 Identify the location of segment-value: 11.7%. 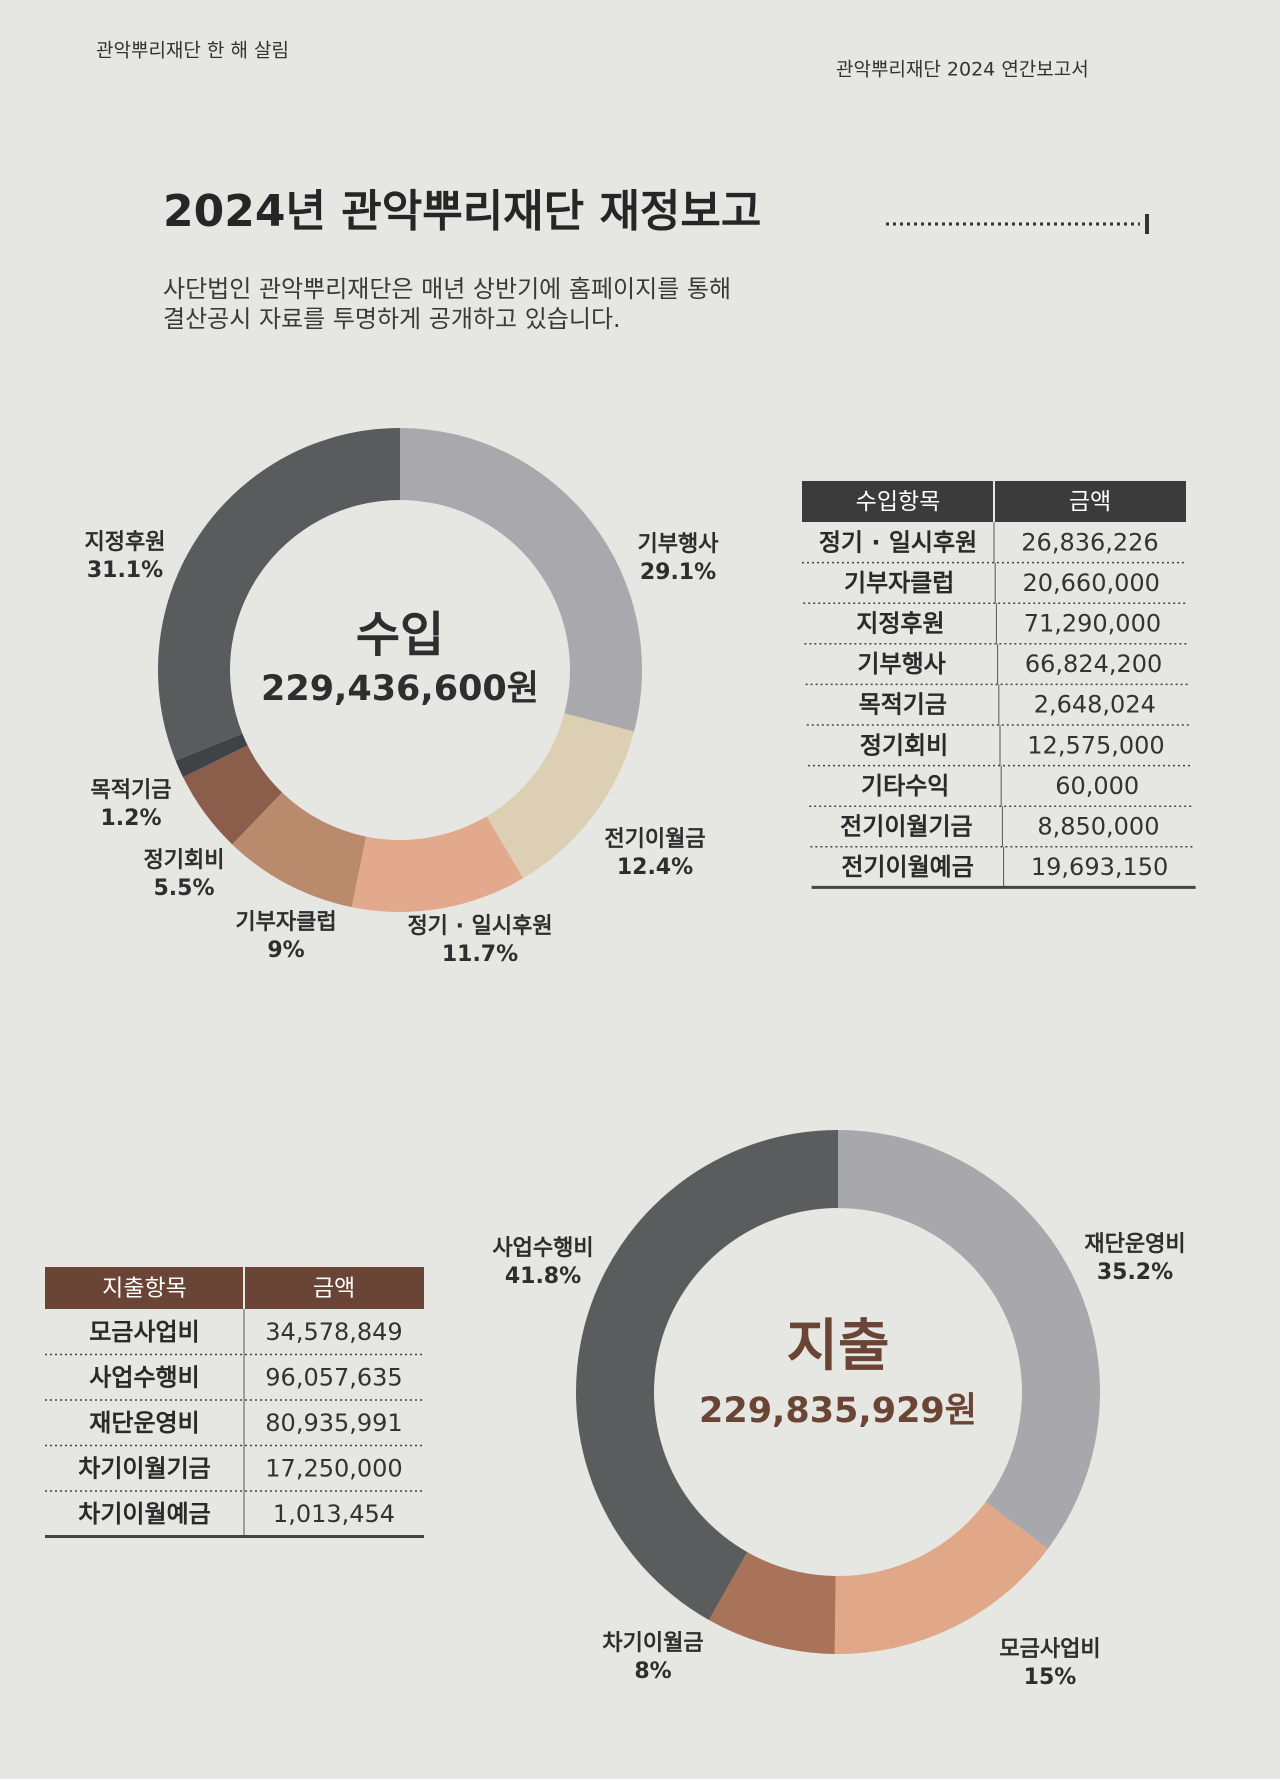
(480, 954).